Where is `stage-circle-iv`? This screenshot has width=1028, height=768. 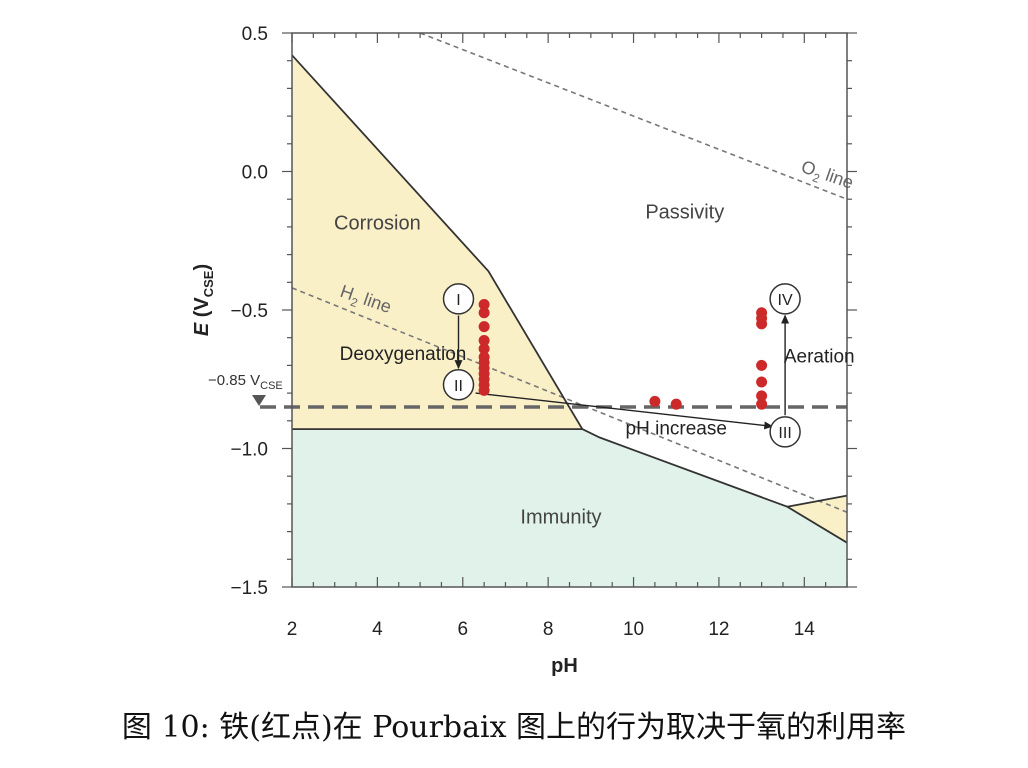 stage-circle-iv is located at coordinates (785, 299).